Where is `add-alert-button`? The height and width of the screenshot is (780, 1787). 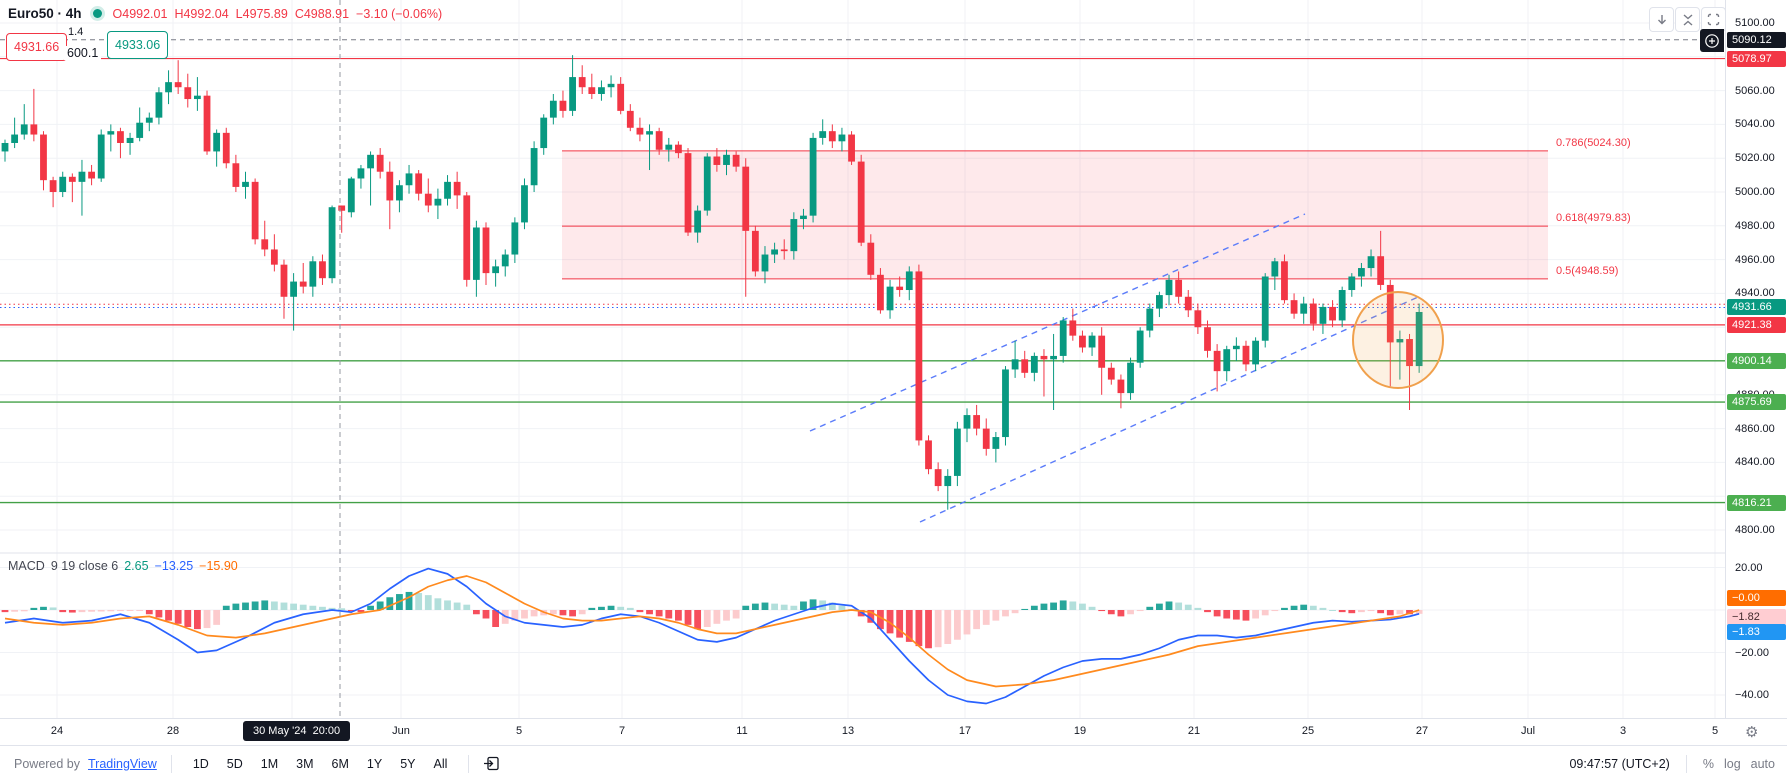 add-alert-button is located at coordinates (1712, 40).